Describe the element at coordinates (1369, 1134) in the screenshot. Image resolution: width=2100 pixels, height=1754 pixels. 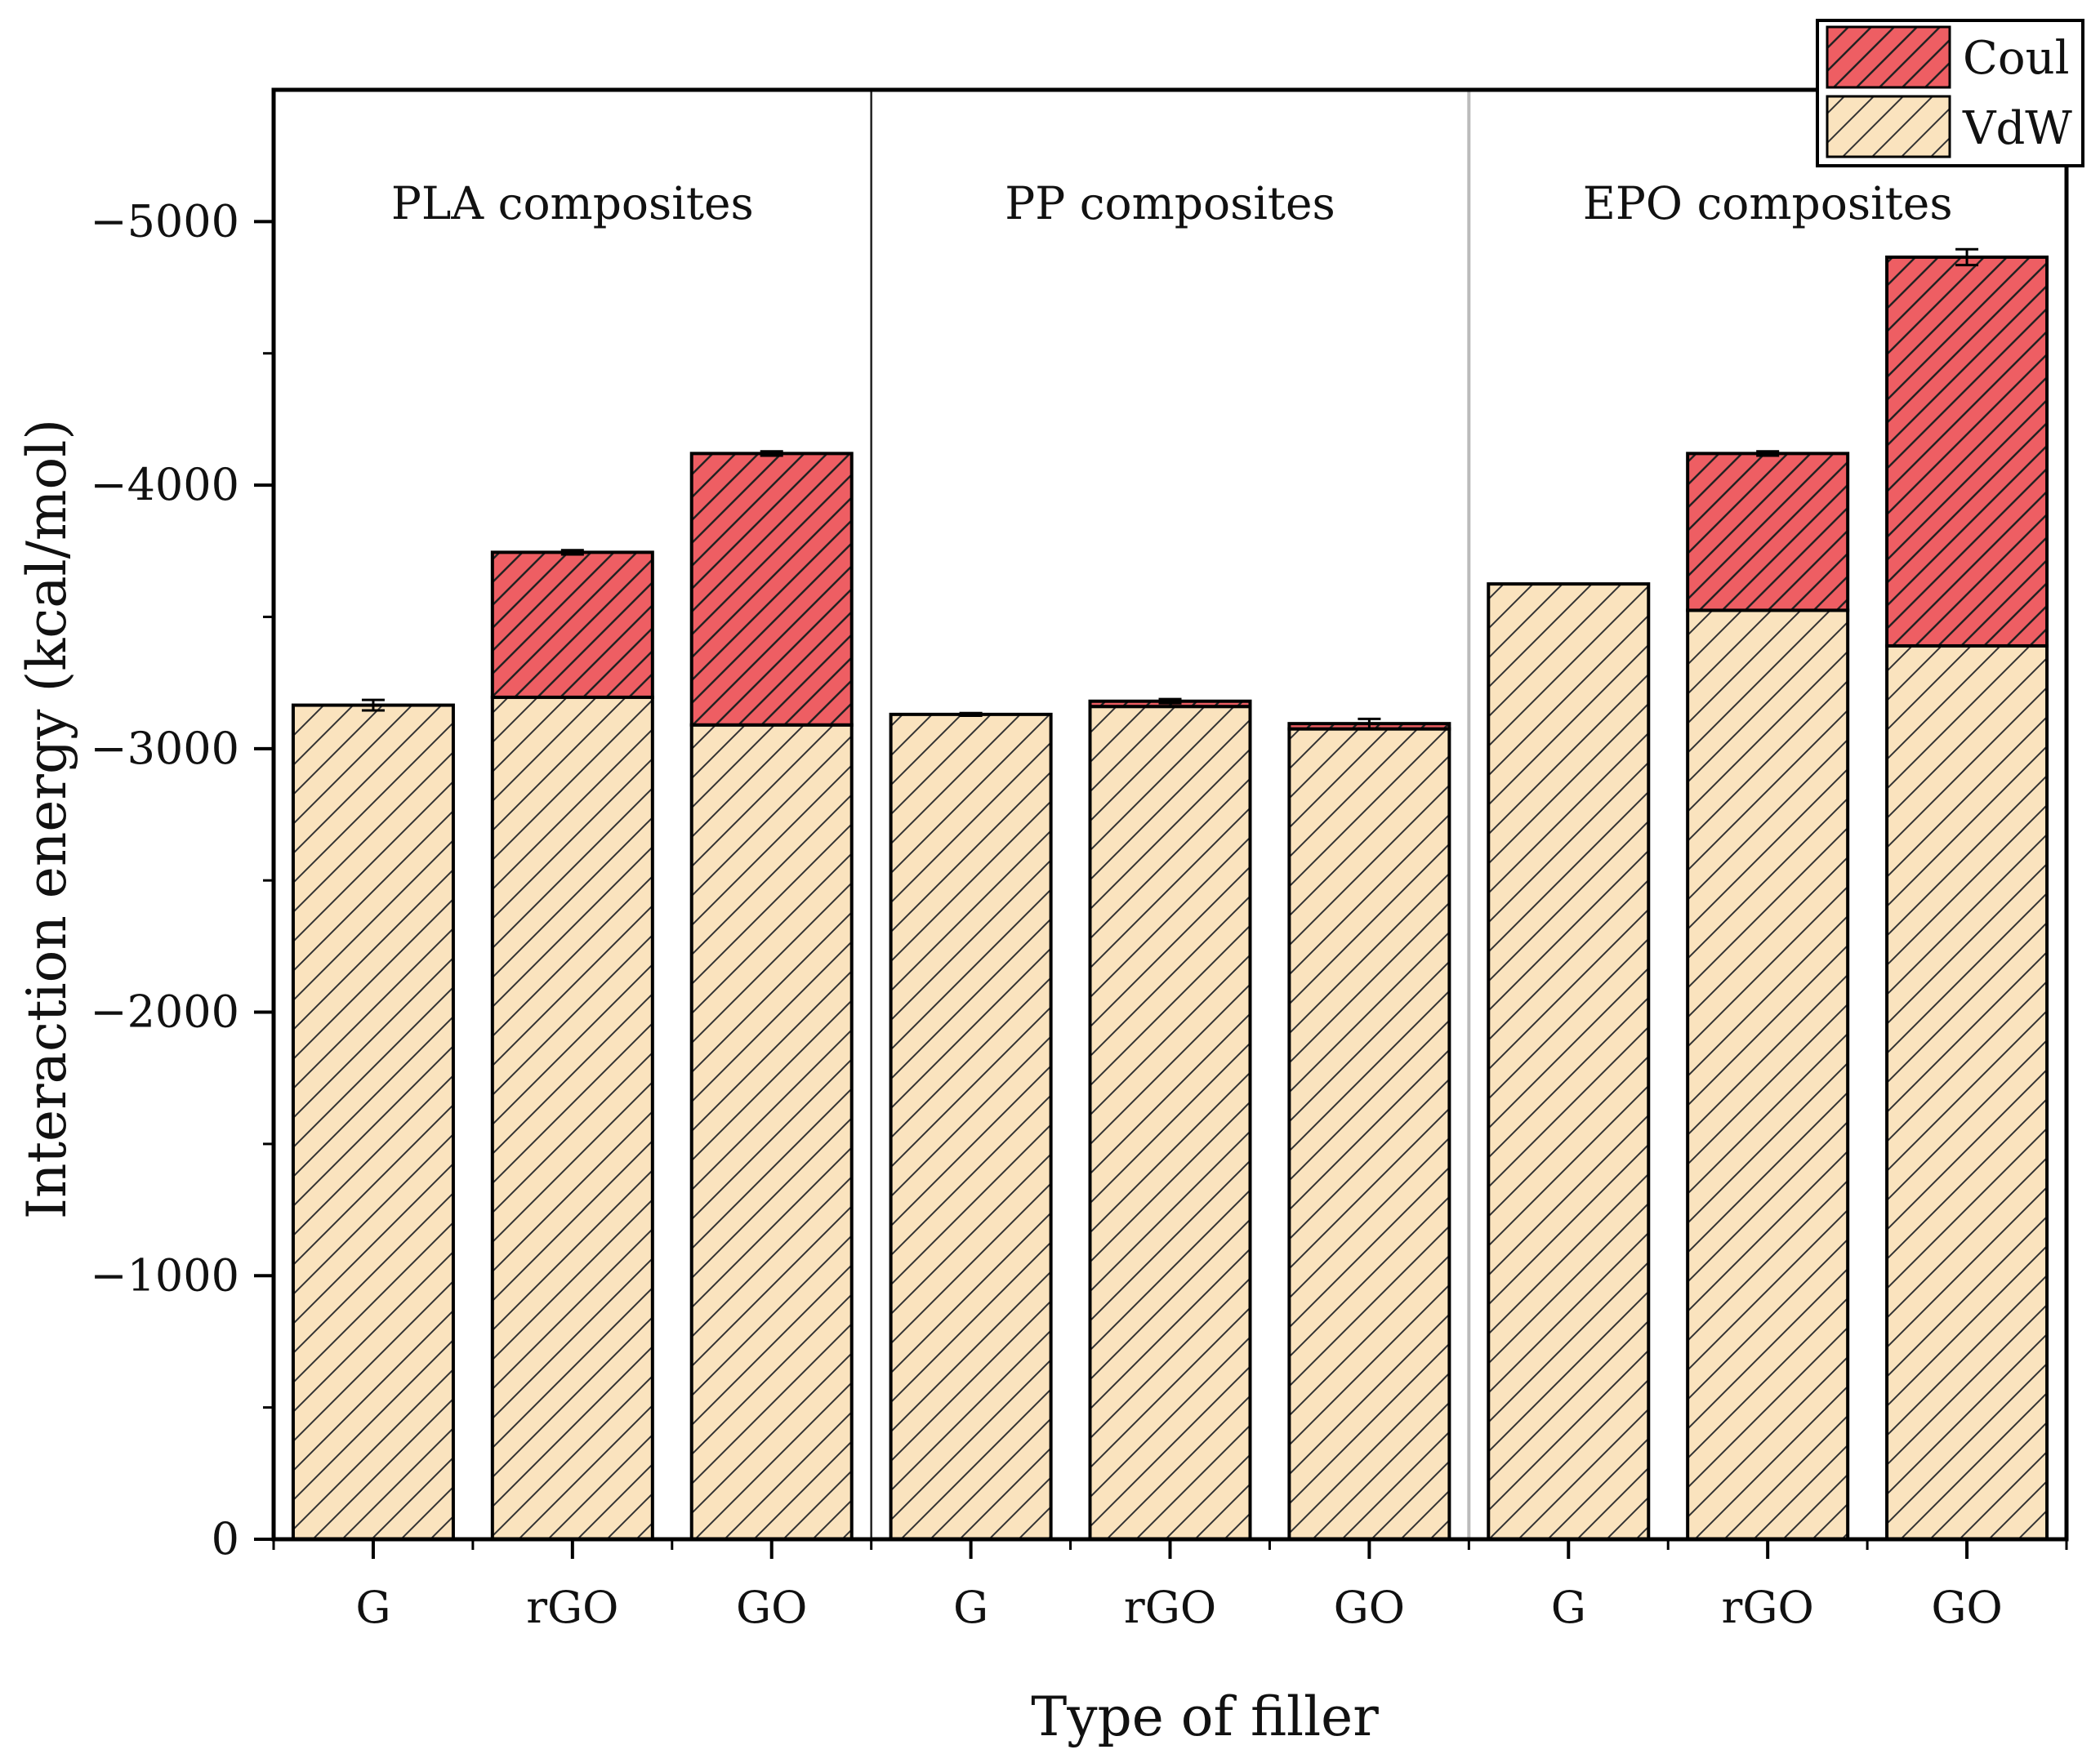
I see `bar-vdw-pp-go` at that location.